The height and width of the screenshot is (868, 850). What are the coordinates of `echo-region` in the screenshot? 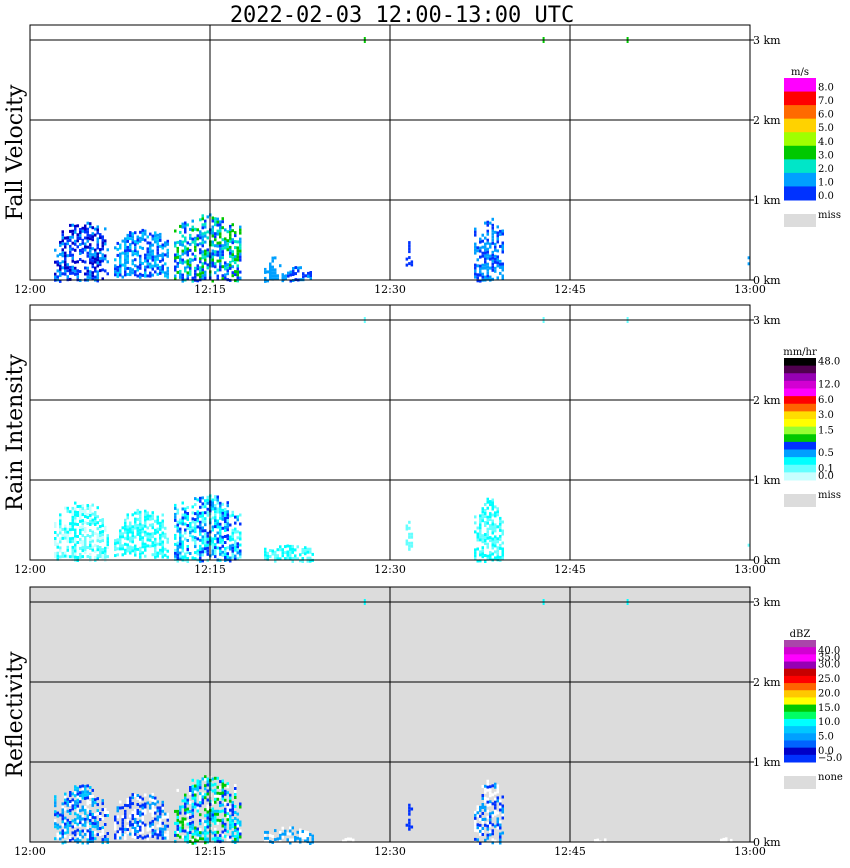 It's located at (409, 817).